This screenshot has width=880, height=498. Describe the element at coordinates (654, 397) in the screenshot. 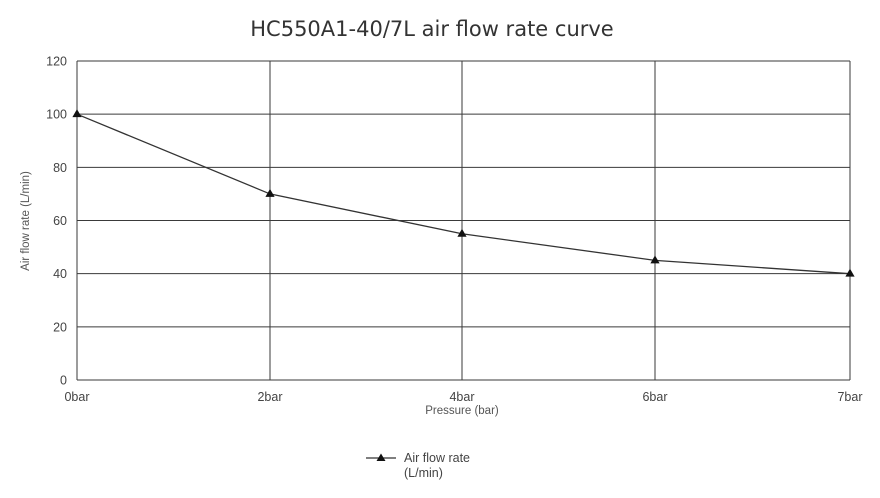

I see `x-tick-label: 6bar` at that location.